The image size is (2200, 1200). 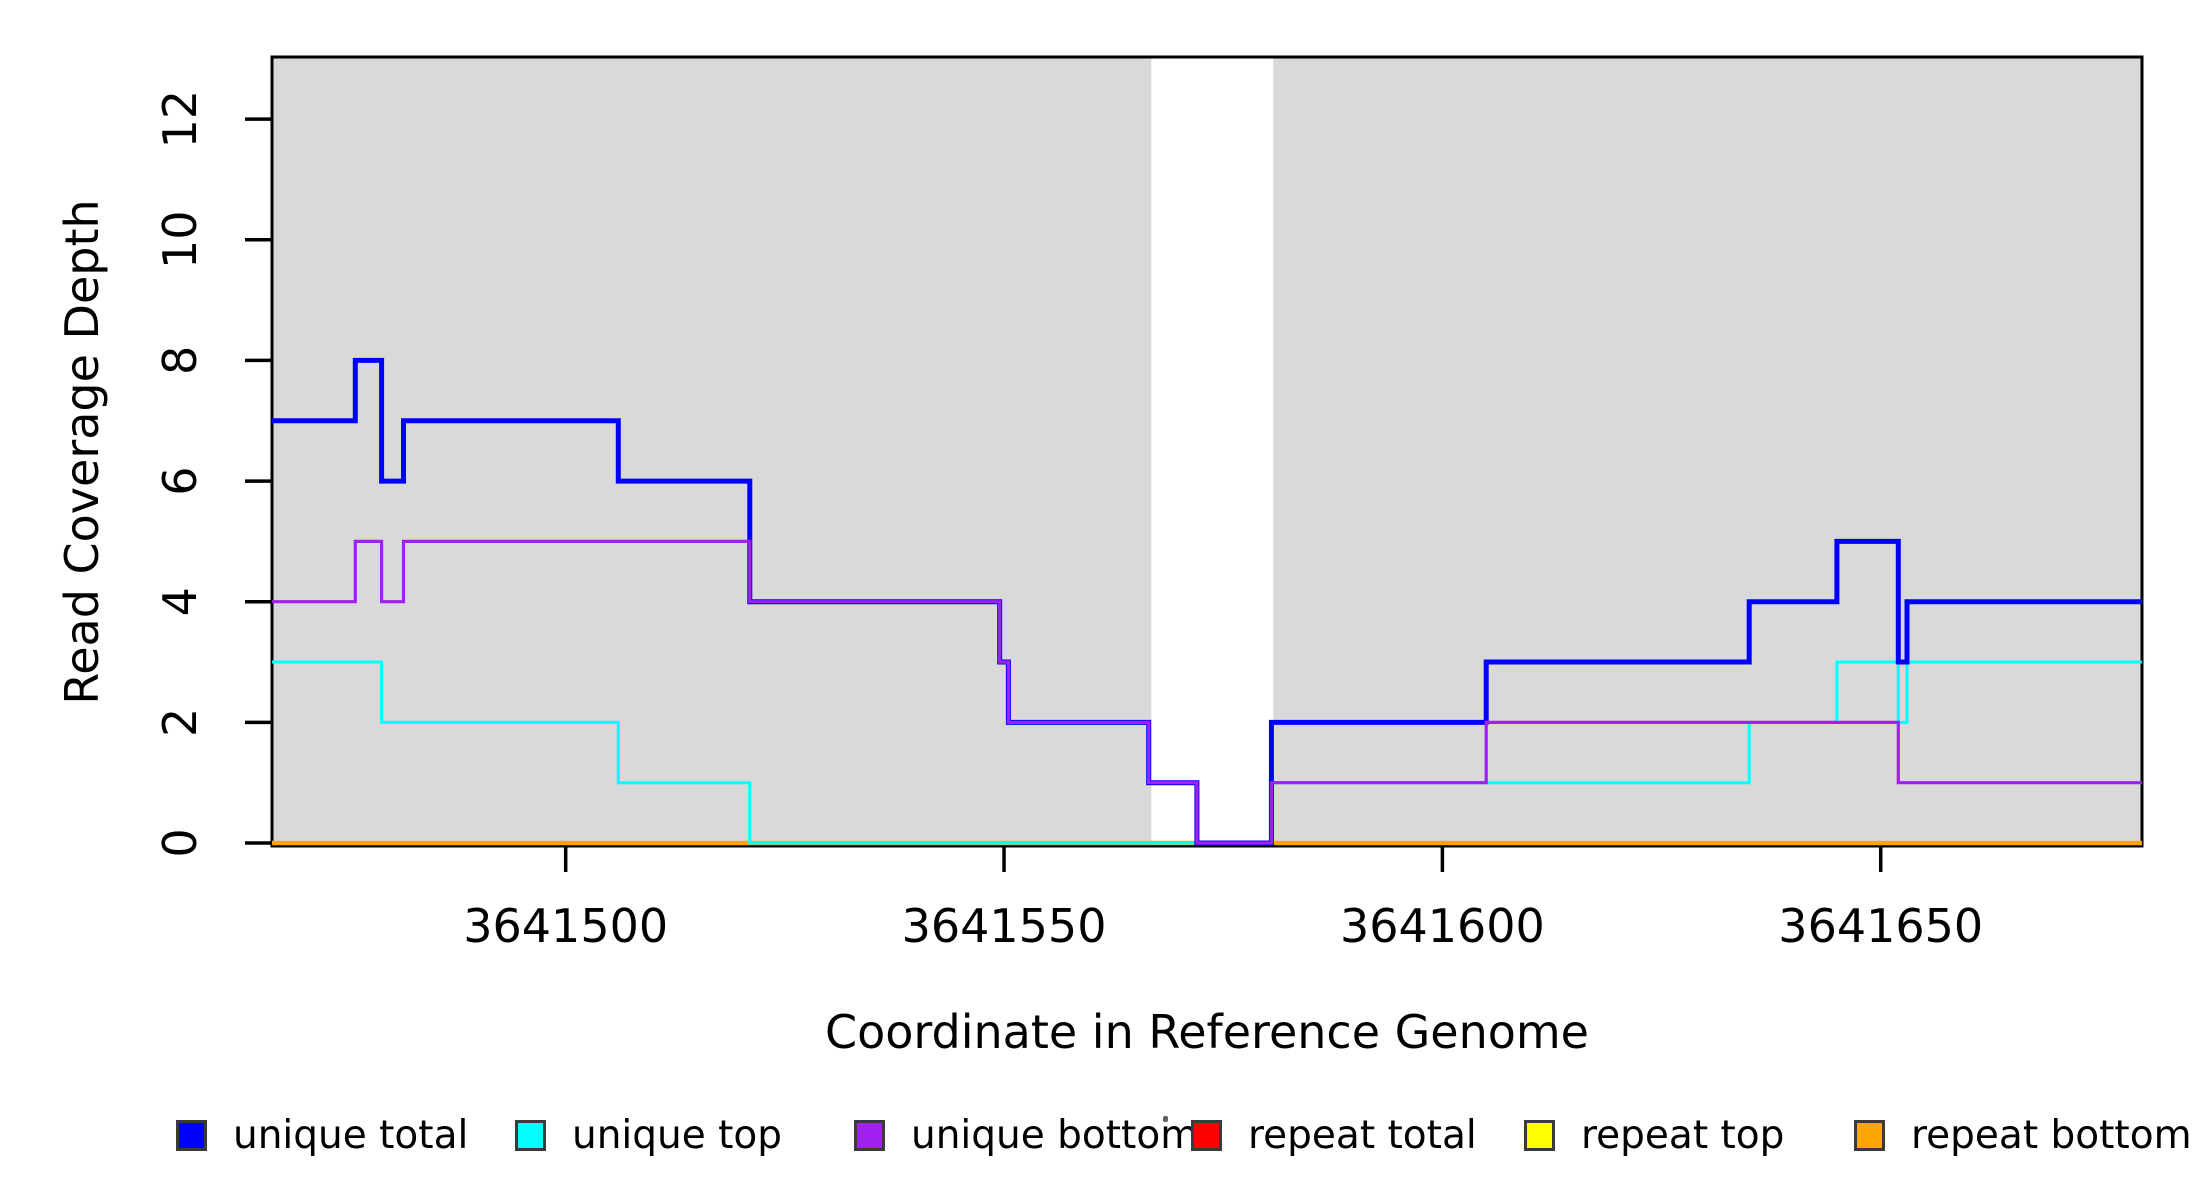 What do you see at coordinates (180, 601) in the screenshot?
I see `y-tick-label: 4` at bounding box center [180, 601].